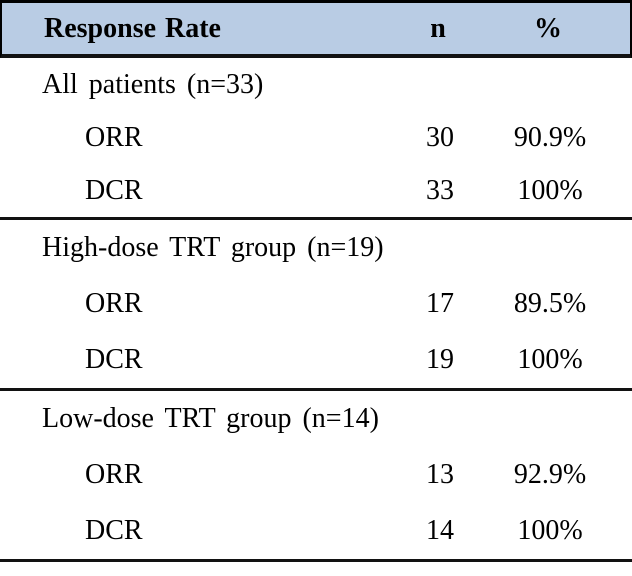  Describe the element at coordinates (316, 531) in the screenshot. I see `table-row: DCR 14 100%` at that location.